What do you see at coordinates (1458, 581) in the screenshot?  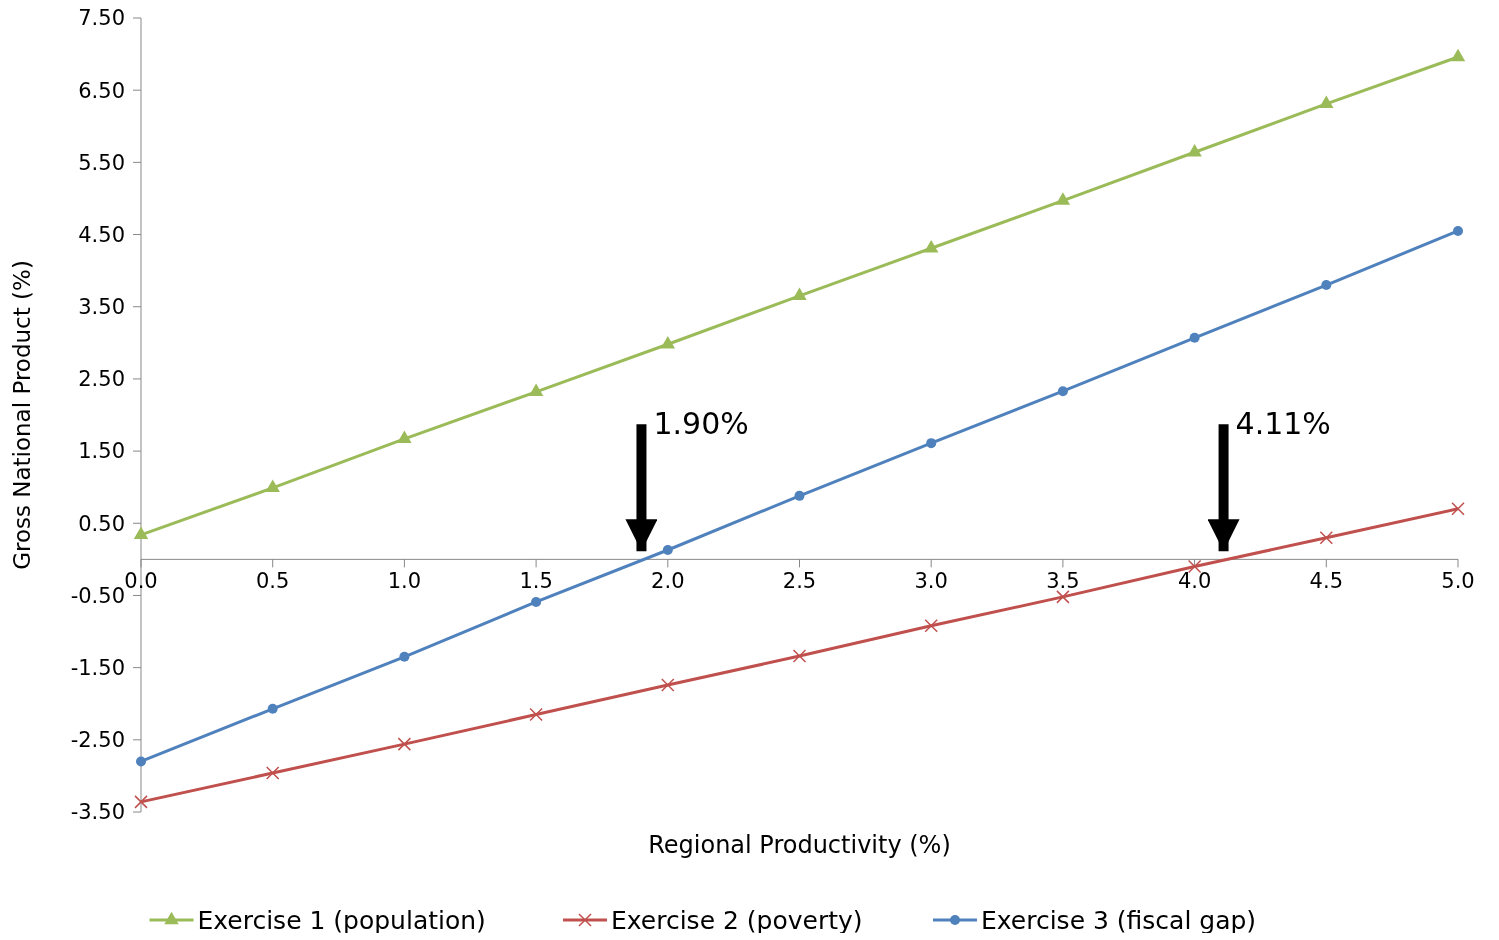 I see `x-tick-label: 5.0` at bounding box center [1458, 581].